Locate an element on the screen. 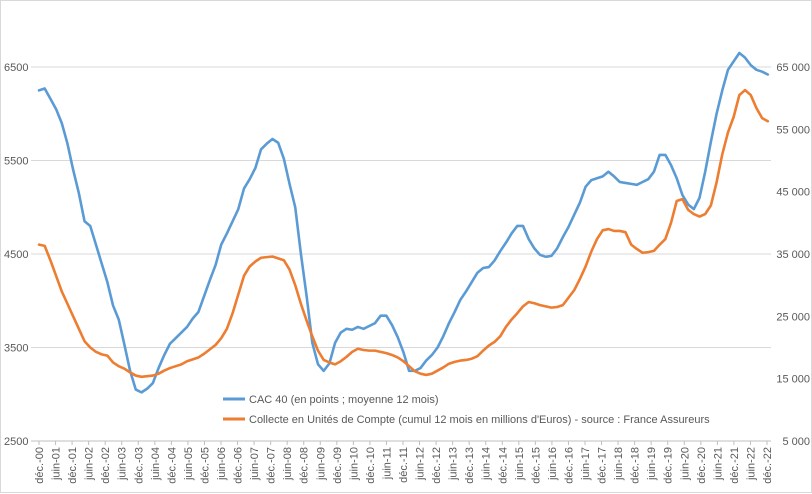 The image size is (812, 494). x-tick-label: juin-22 is located at coordinates (751, 464).